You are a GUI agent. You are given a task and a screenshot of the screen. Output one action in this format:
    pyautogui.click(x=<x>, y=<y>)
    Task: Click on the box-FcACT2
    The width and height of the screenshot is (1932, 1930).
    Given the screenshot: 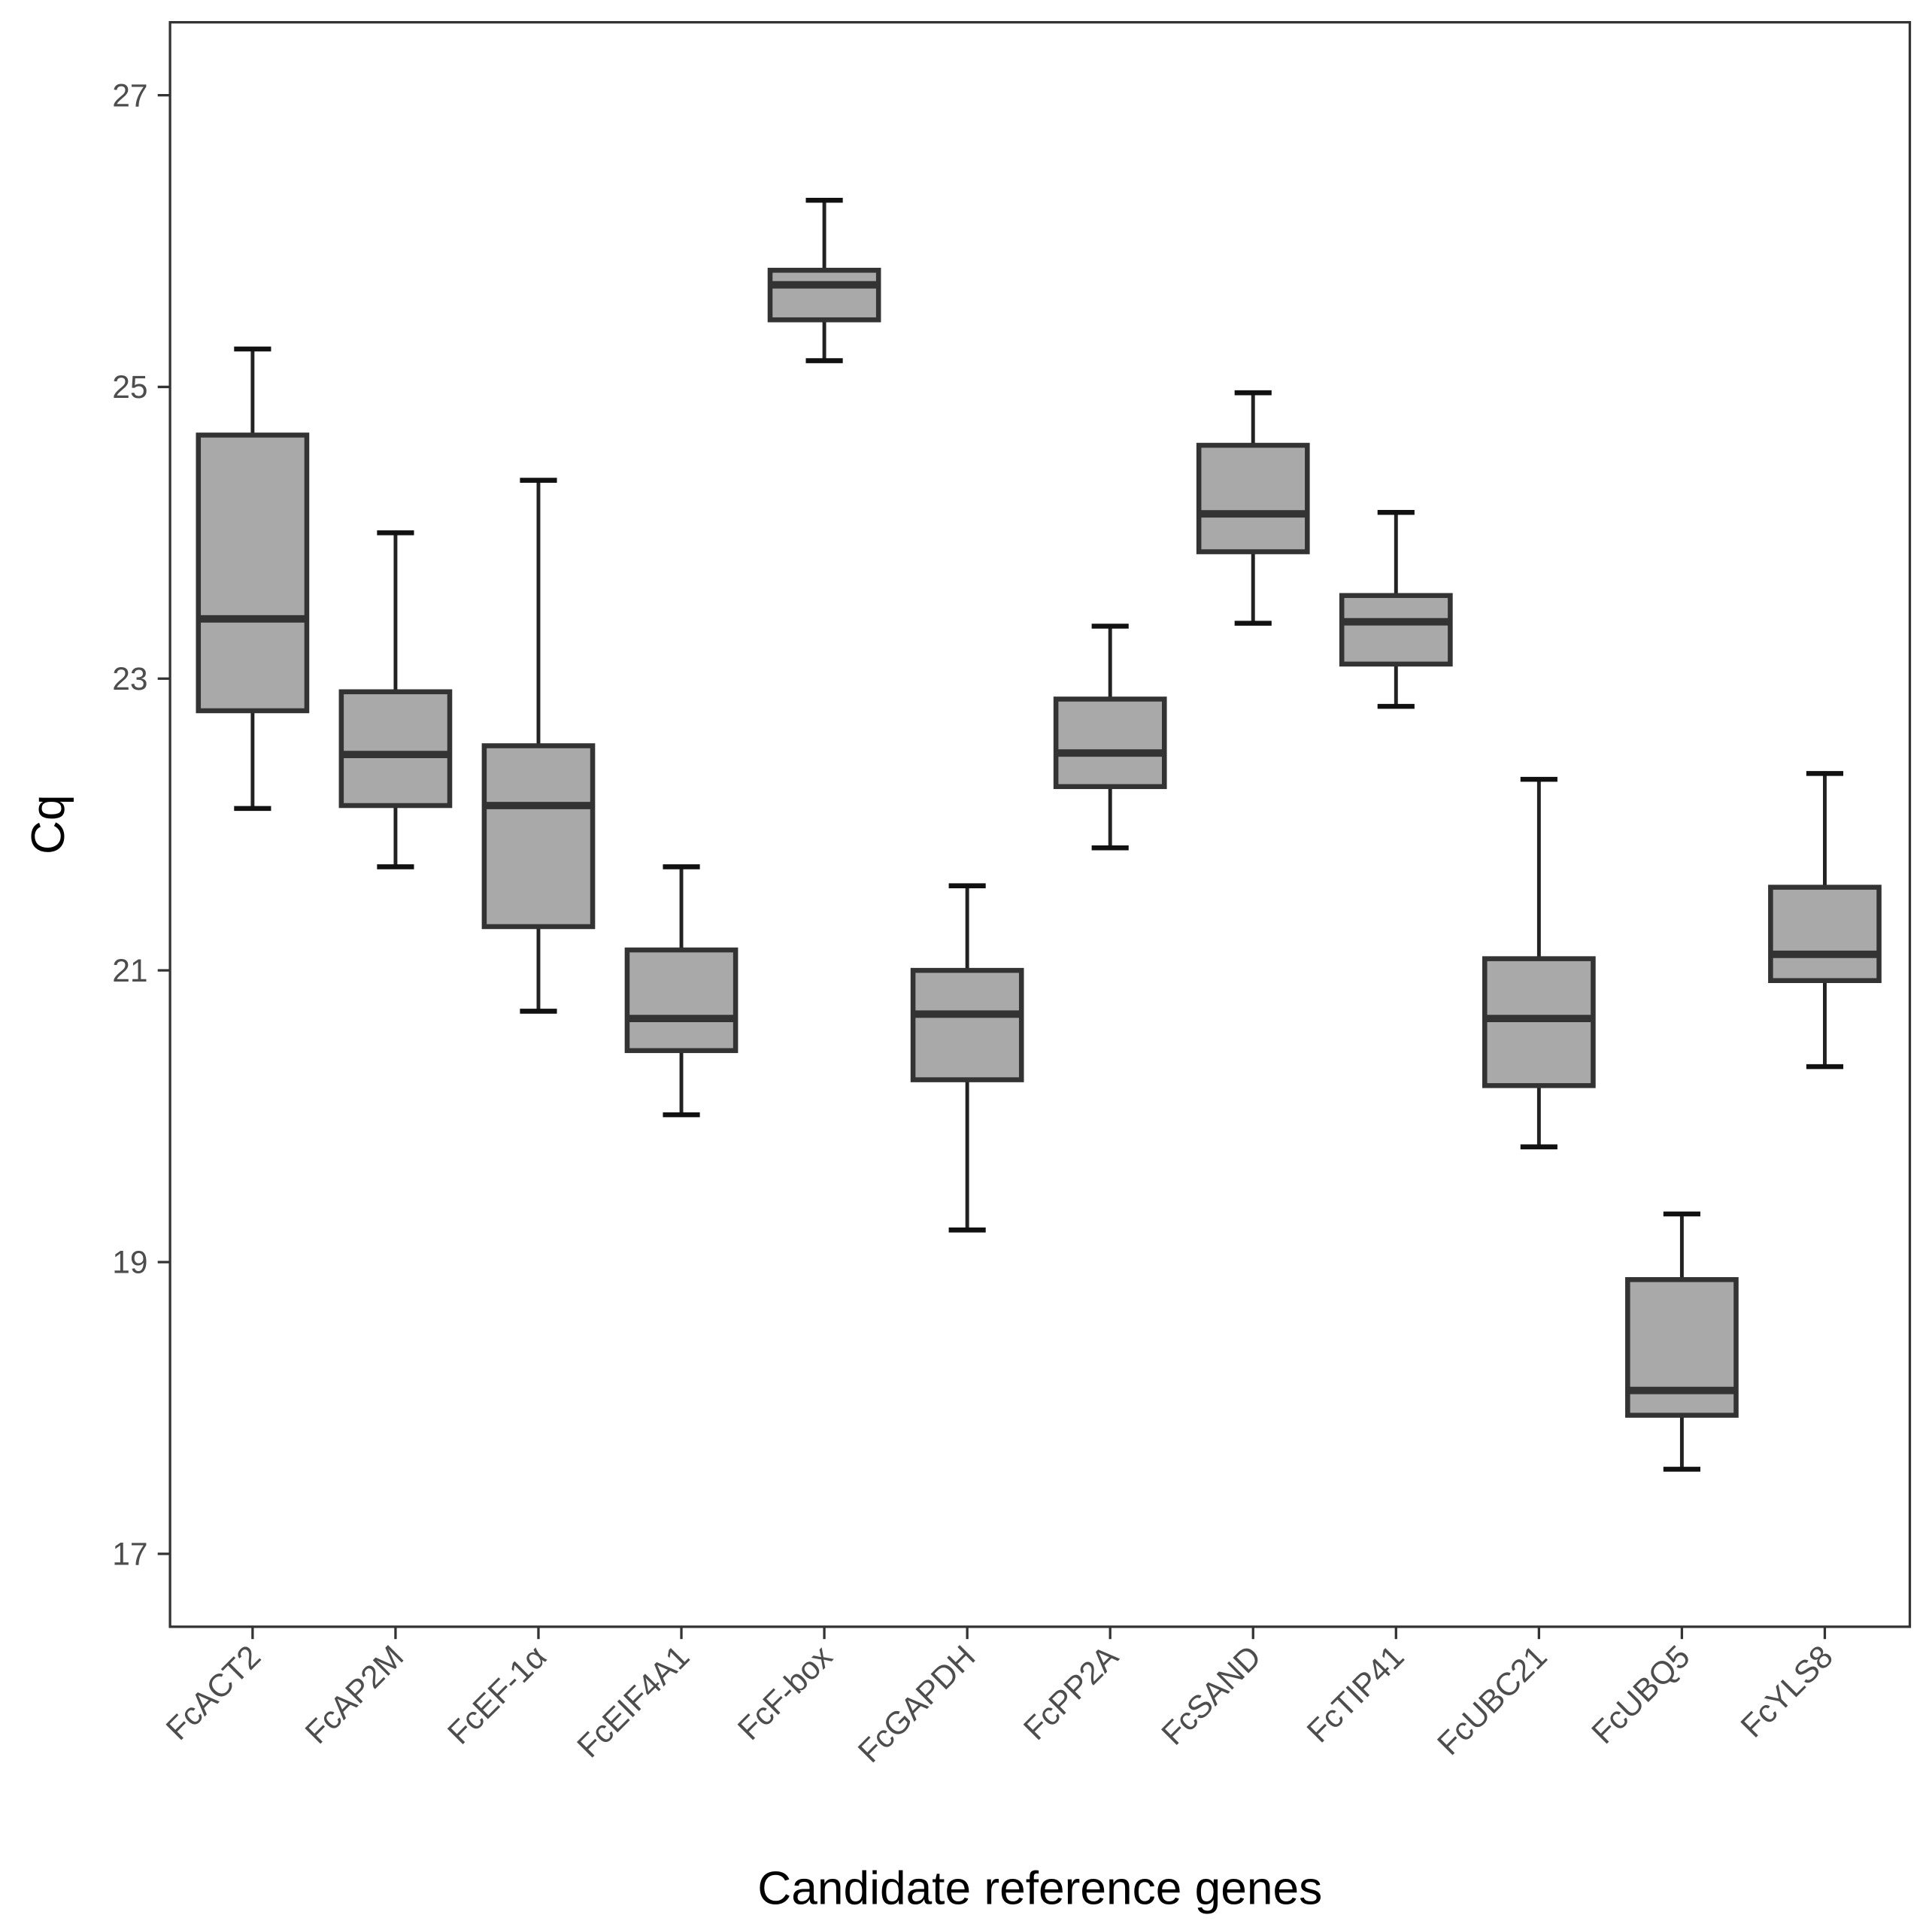 What is the action you would take?
    pyautogui.click(x=253, y=579)
    